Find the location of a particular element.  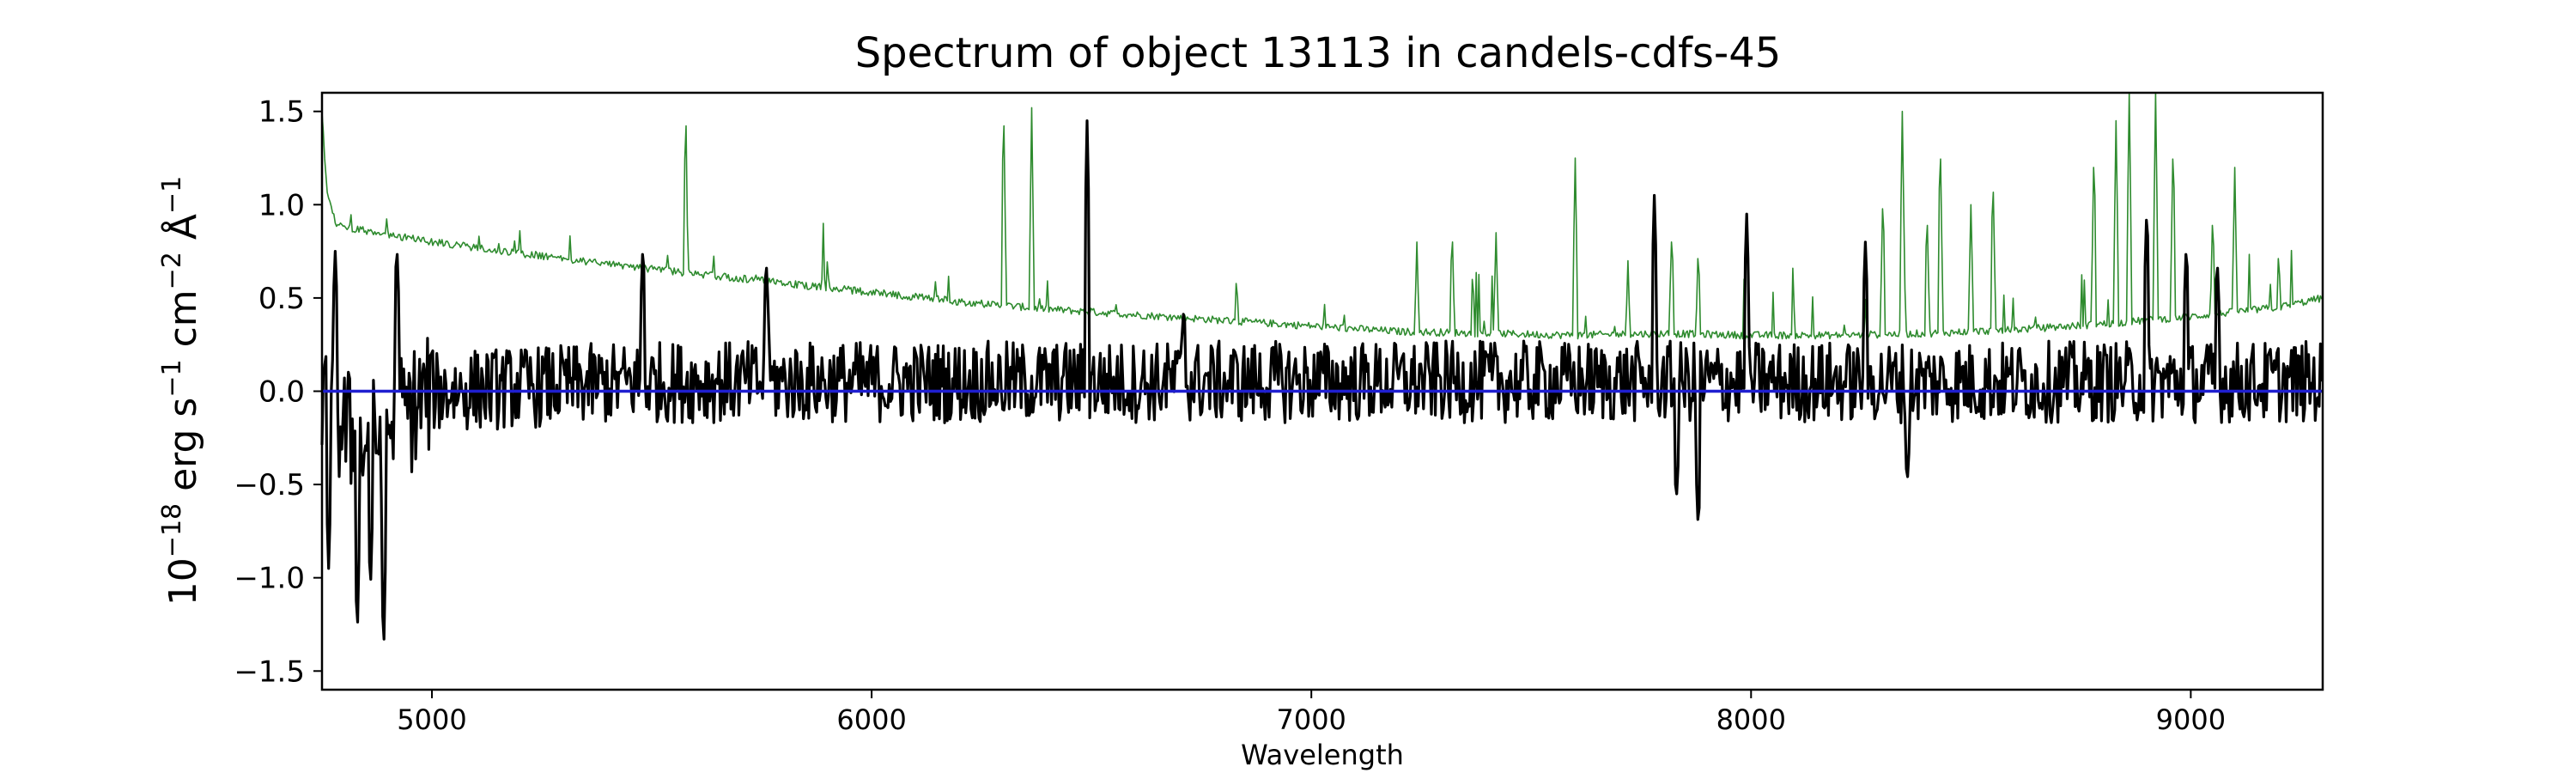

y-axis: −1.5 −1.0 −0.5 0.0 0.5 1.0 1.5 is located at coordinates (278, 392).